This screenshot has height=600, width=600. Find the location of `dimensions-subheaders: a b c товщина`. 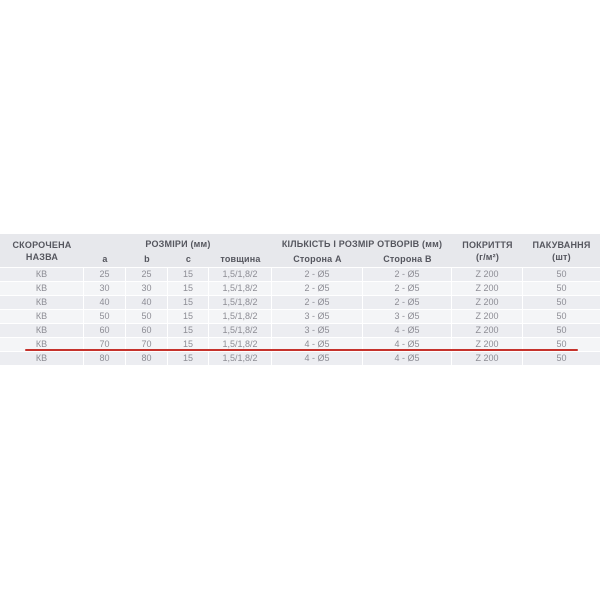

dimensions-subheaders: a b c товщина is located at coordinates (178, 260).